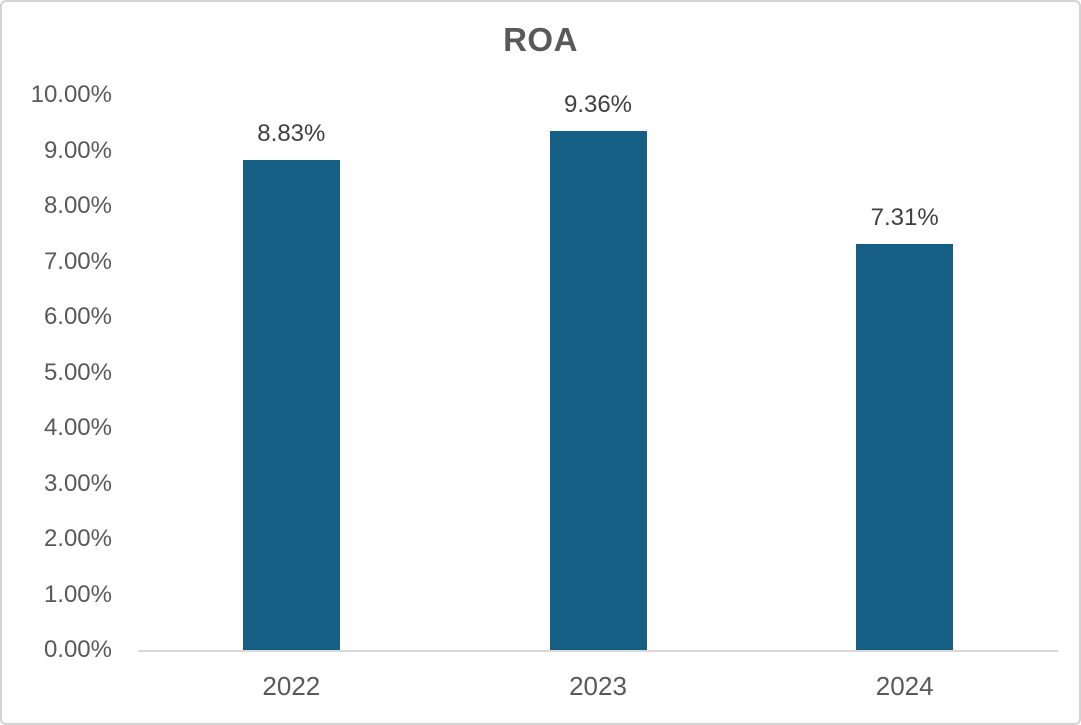 Image resolution: width=1081 pixels, height=725 pixels. What do you see at coordinates (77, 316) in the screenshot?
I see `y-axis-tick-label: 6.00%` at bounding box center [77, 316].